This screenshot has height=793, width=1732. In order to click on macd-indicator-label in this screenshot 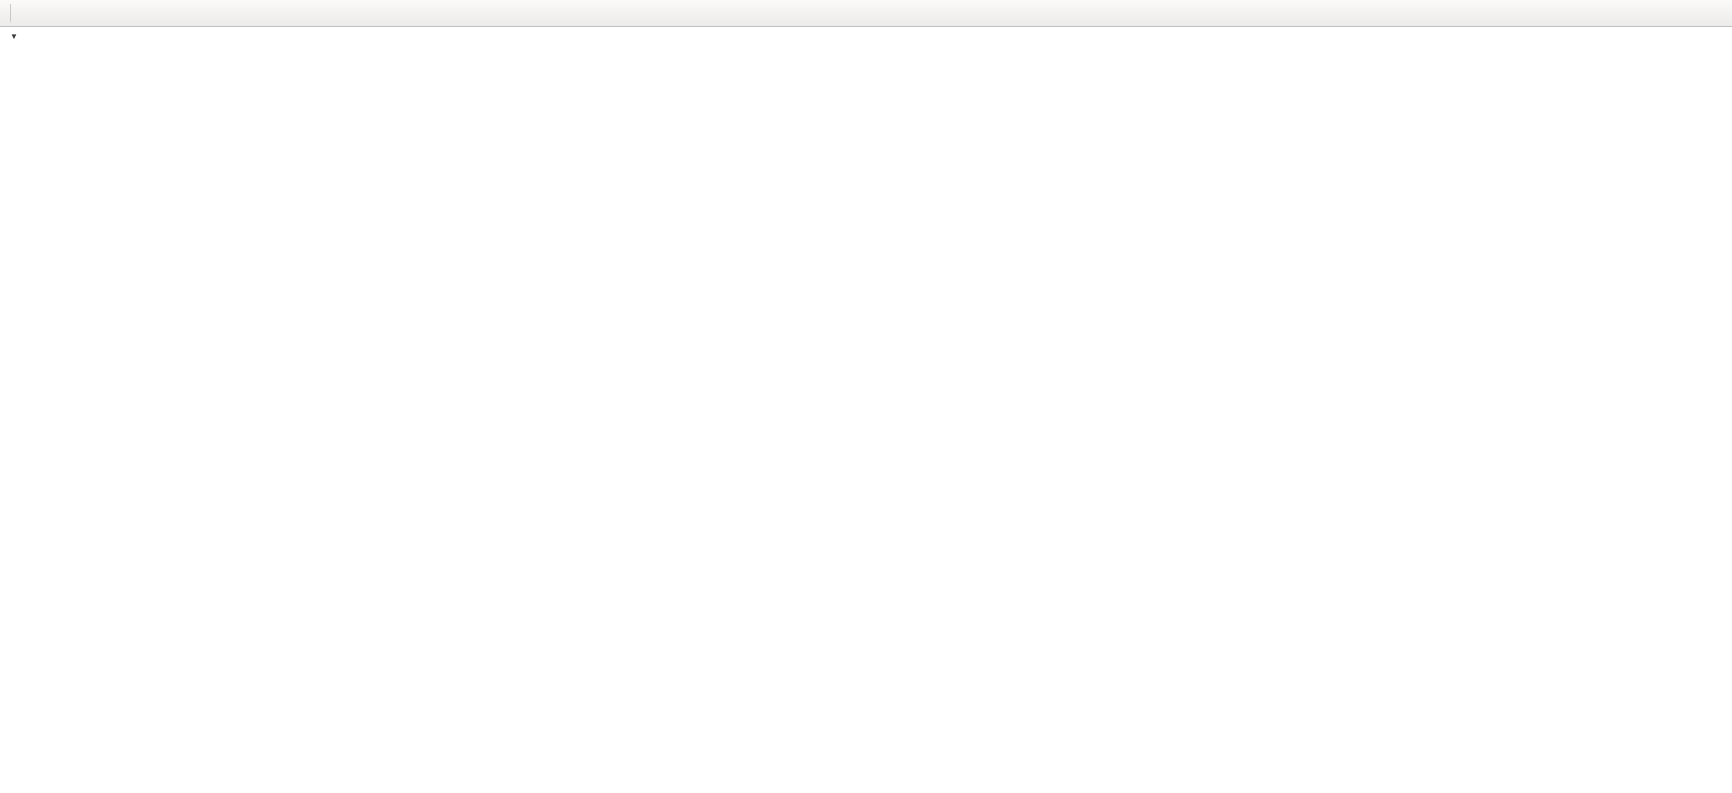, I will do `click(13, 490)`.